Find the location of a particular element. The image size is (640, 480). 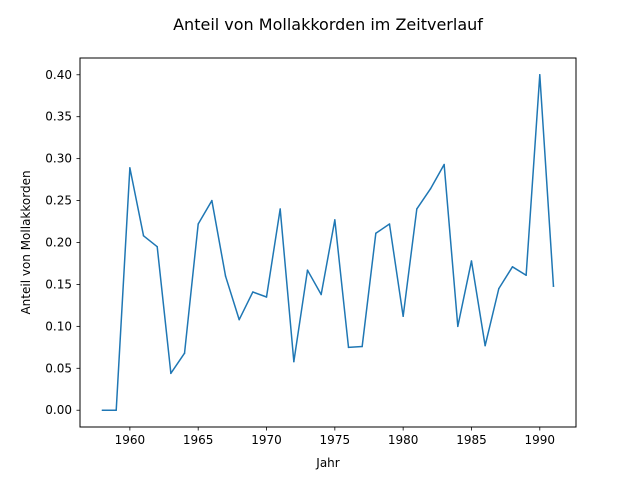

x-tick-label: 1985 is located at coordinates (471, 440).